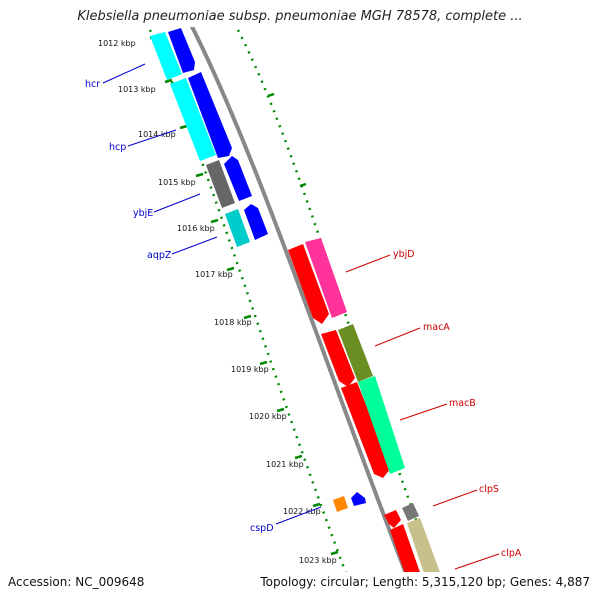  What do you see at coordinates (268, 416) in the screenshot?
I see `tick-label: 1020 kbp` at bounding box center [268, 416].